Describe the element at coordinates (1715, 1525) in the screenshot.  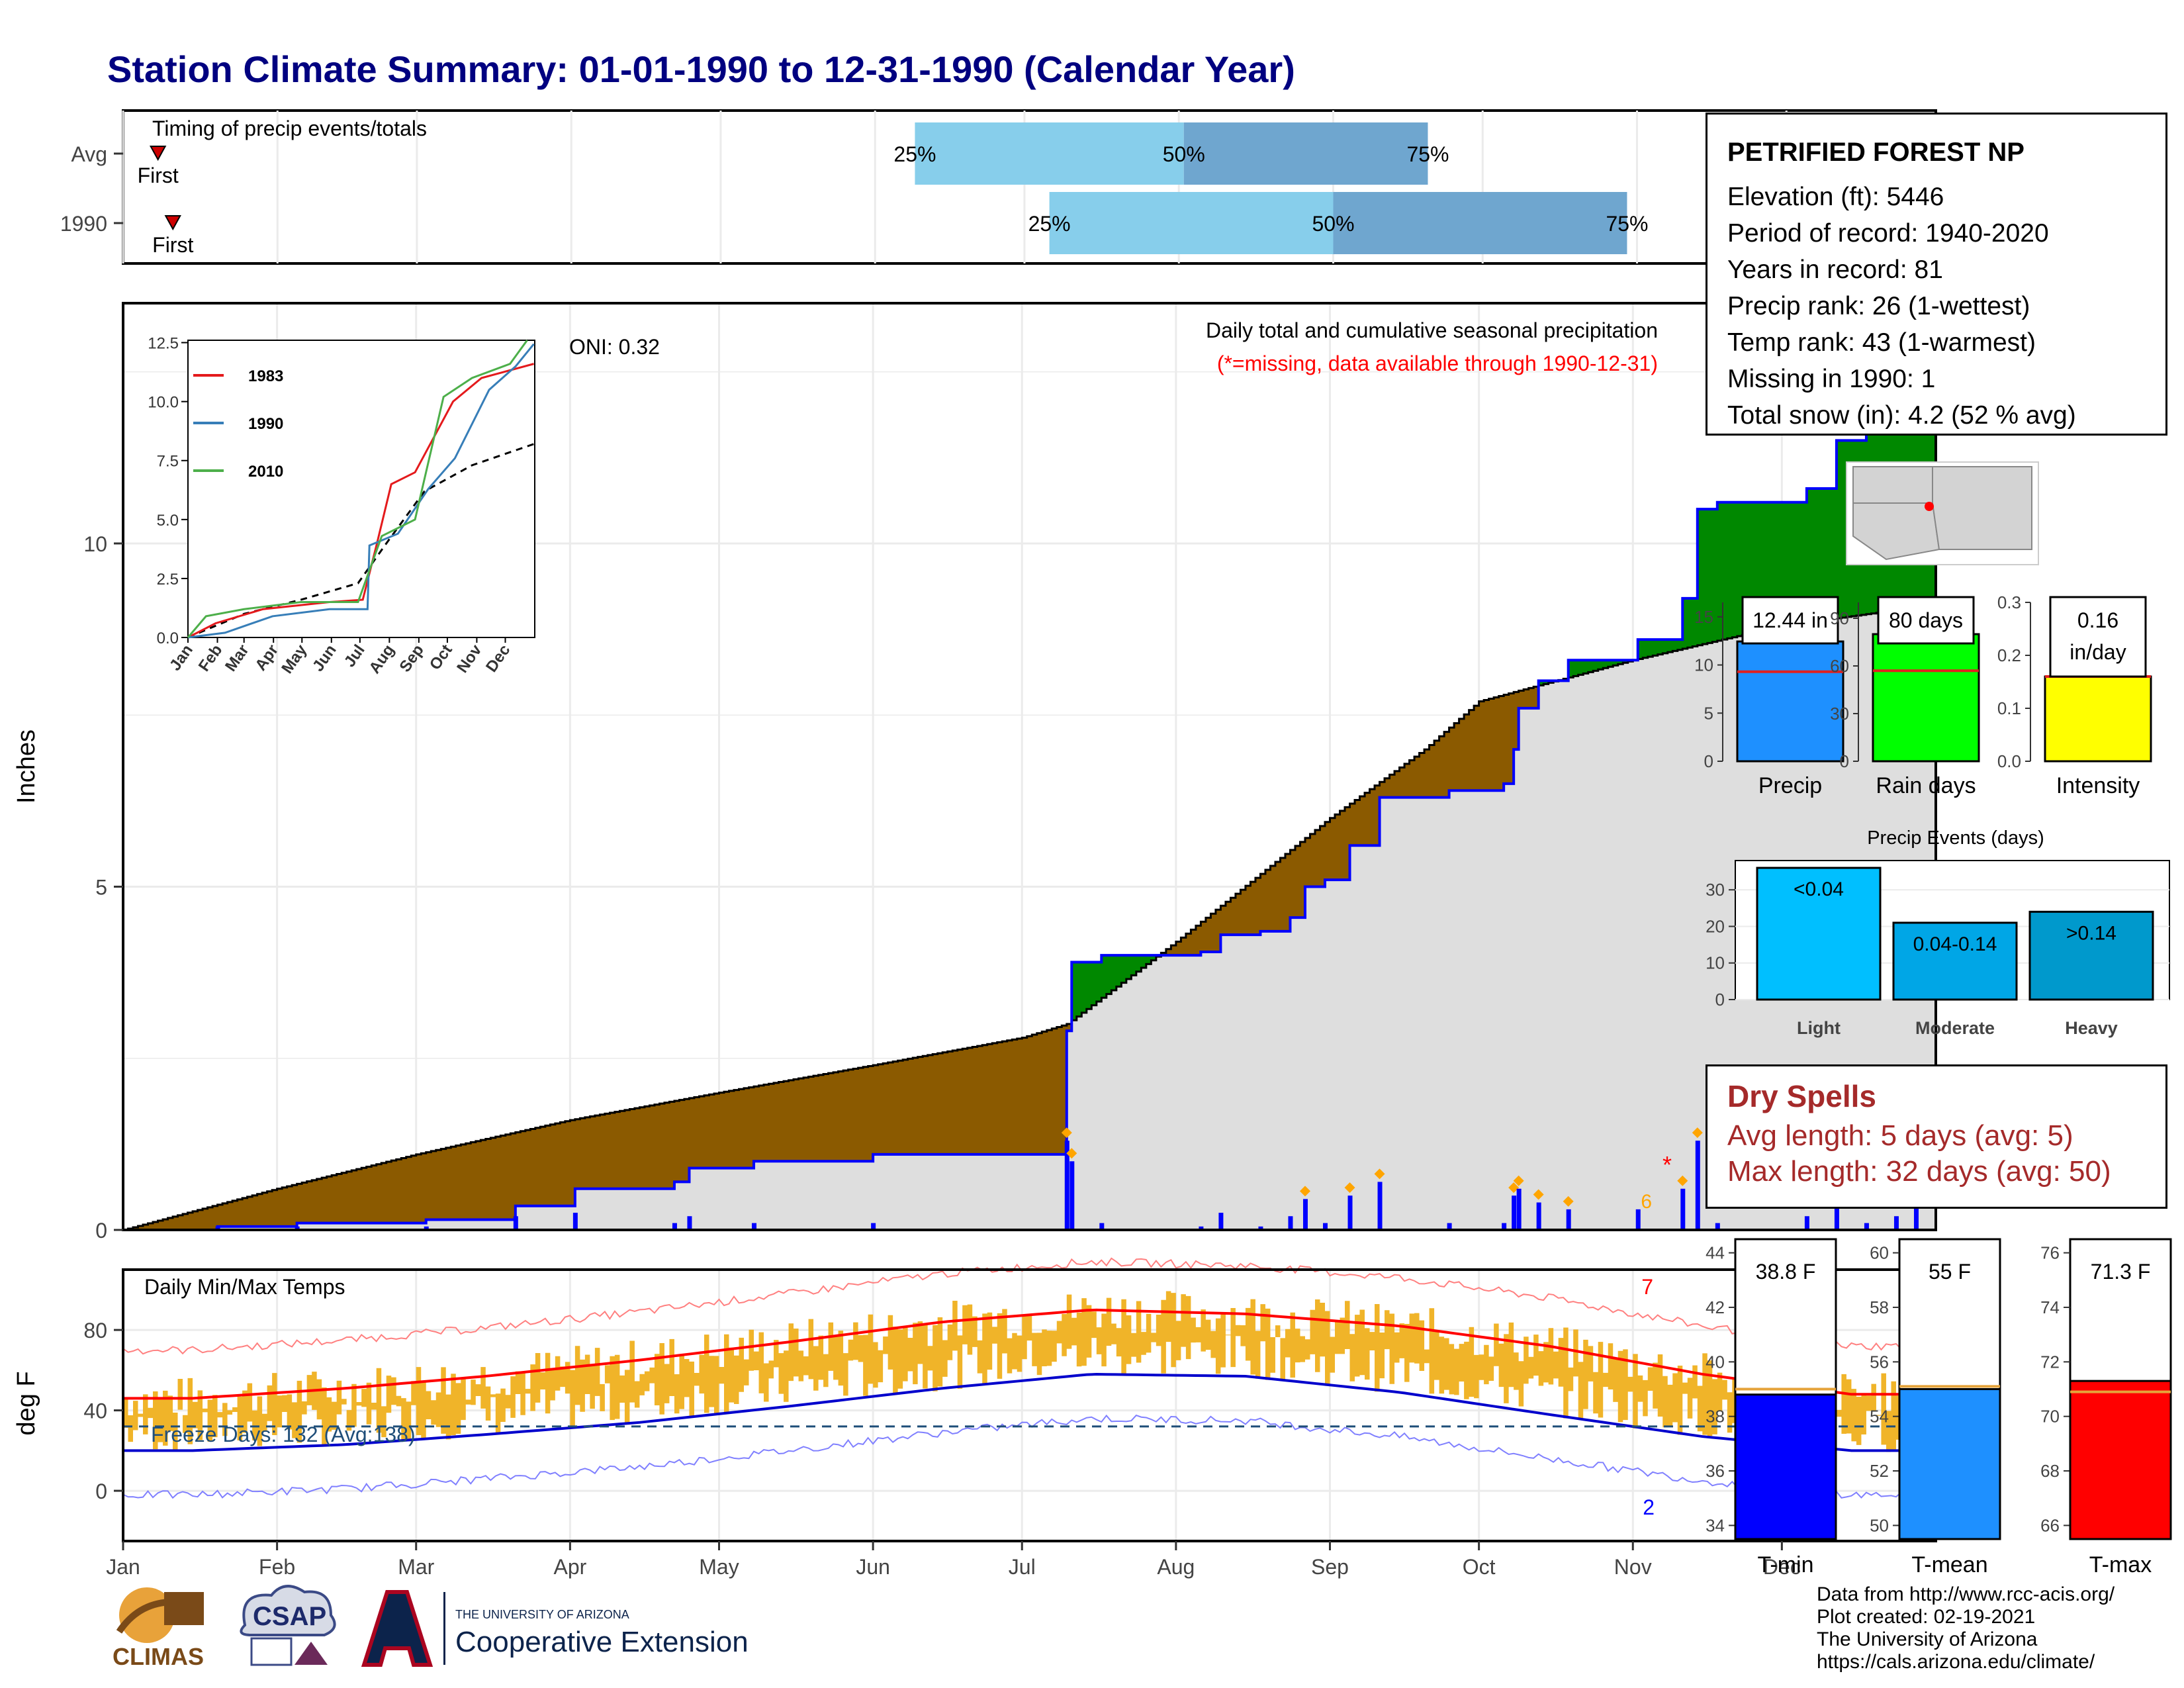
I see `temp-summary-ytick-label: 34` at that location.